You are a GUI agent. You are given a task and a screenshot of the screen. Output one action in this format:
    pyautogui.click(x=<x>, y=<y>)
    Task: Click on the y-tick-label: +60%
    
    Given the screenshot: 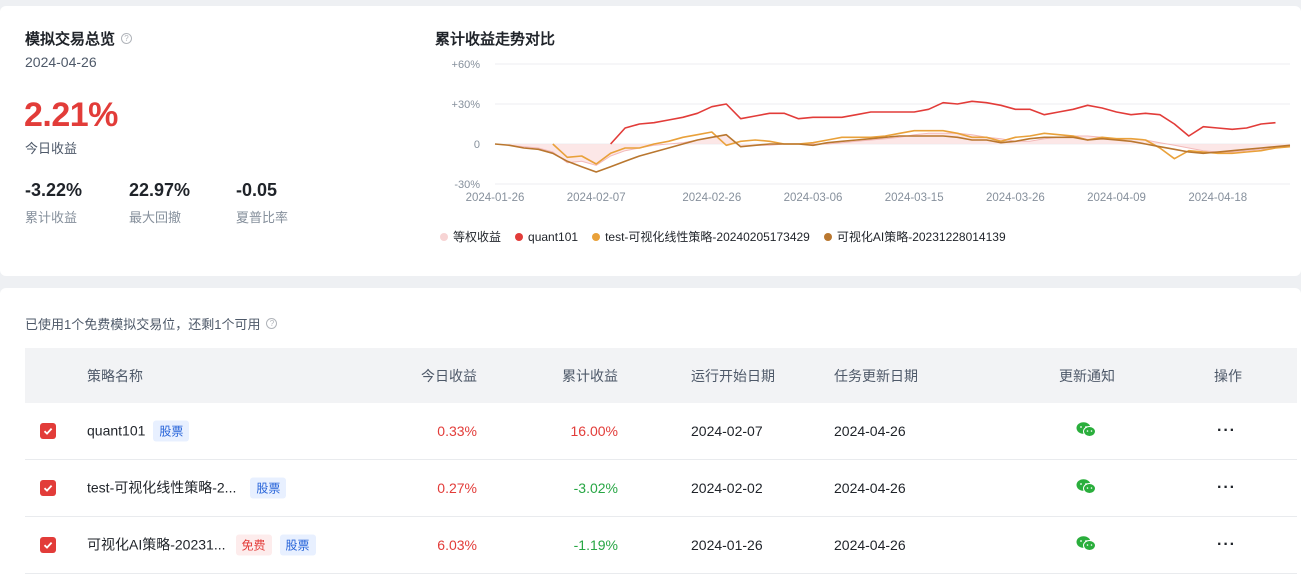 What is the action you would take?
    pyautogui.click(x=466, y=65)
    